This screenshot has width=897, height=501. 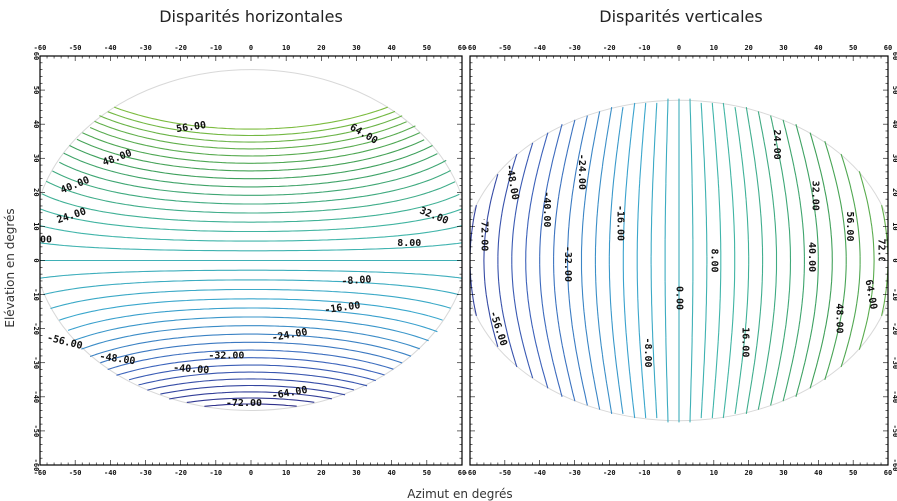 I want to click on contour-label: 40.00, so click(x=811, y=257).